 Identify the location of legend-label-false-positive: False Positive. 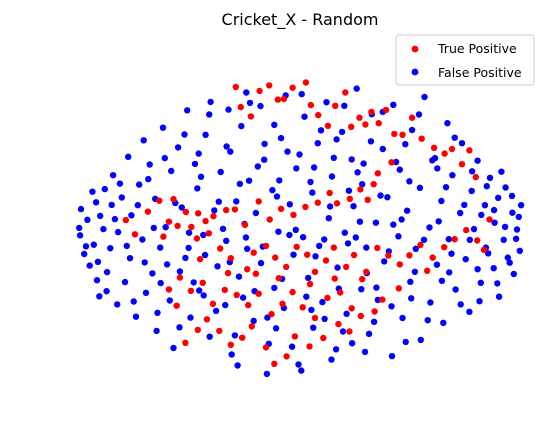
(480, 72).